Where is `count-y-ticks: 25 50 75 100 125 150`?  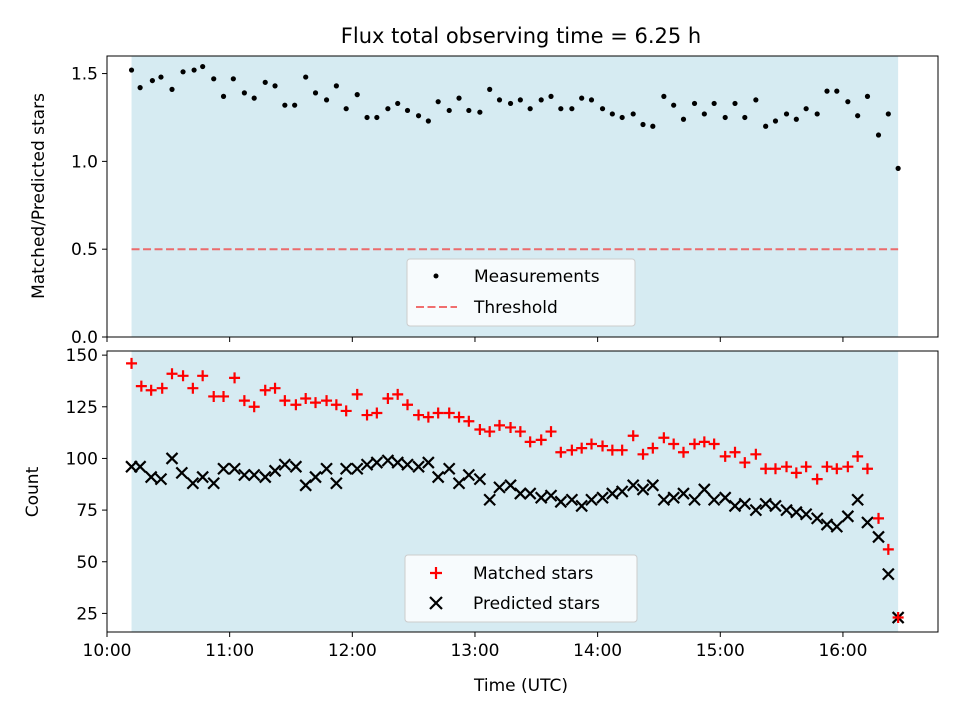 count-y-ticks: 25 50 75 100 125 150 is located at coordinates (86, 485).